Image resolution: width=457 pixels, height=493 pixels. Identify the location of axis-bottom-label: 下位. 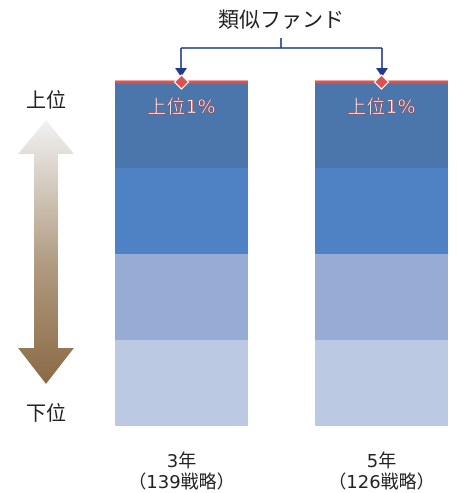
(46, 413).